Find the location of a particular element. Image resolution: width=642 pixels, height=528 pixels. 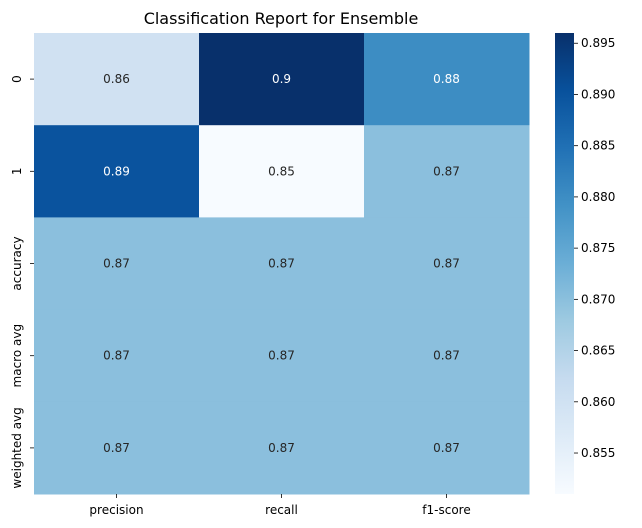

x-axis: precision recall f1-score is located at coordinates (280, 505).